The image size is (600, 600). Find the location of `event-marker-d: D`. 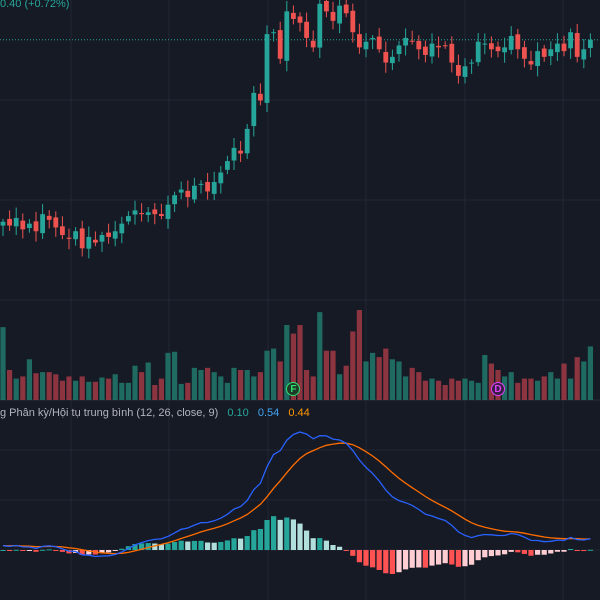

event-marker-d: D is located at coordinates (498, 389).